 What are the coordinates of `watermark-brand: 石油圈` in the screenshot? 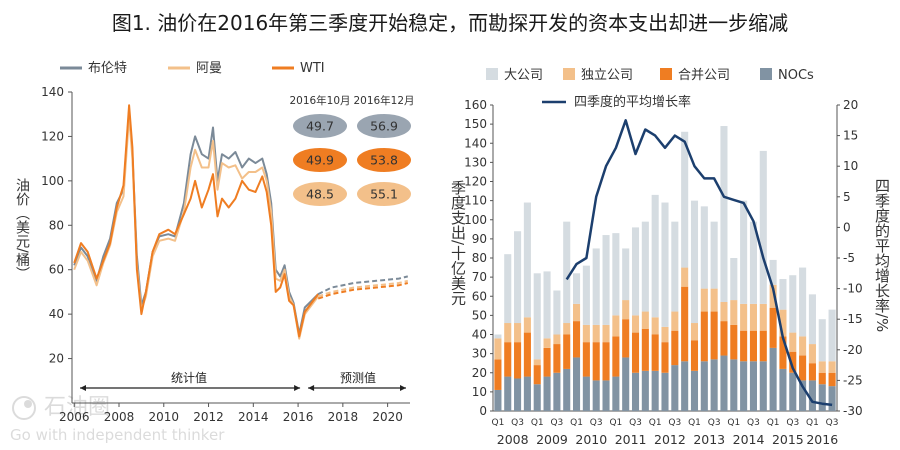 It's located at (77, 407).